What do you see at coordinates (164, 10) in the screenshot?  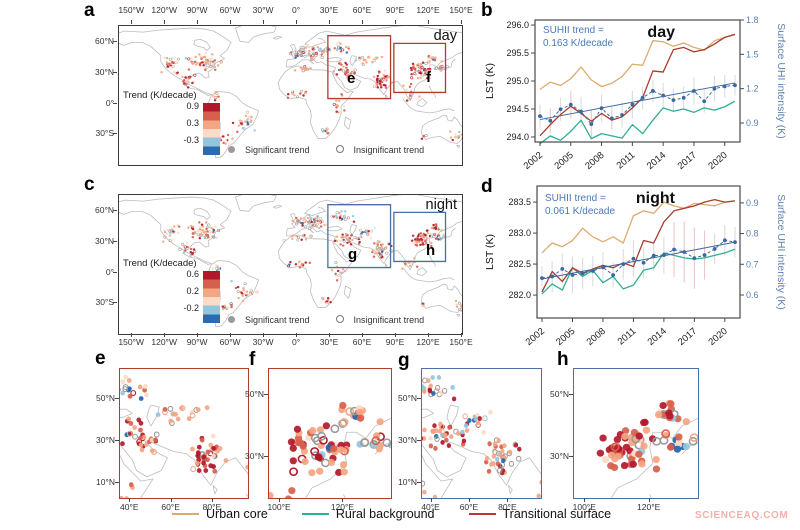 I see `lon-tick-label: 120°W` at bounding box center [164, 10].